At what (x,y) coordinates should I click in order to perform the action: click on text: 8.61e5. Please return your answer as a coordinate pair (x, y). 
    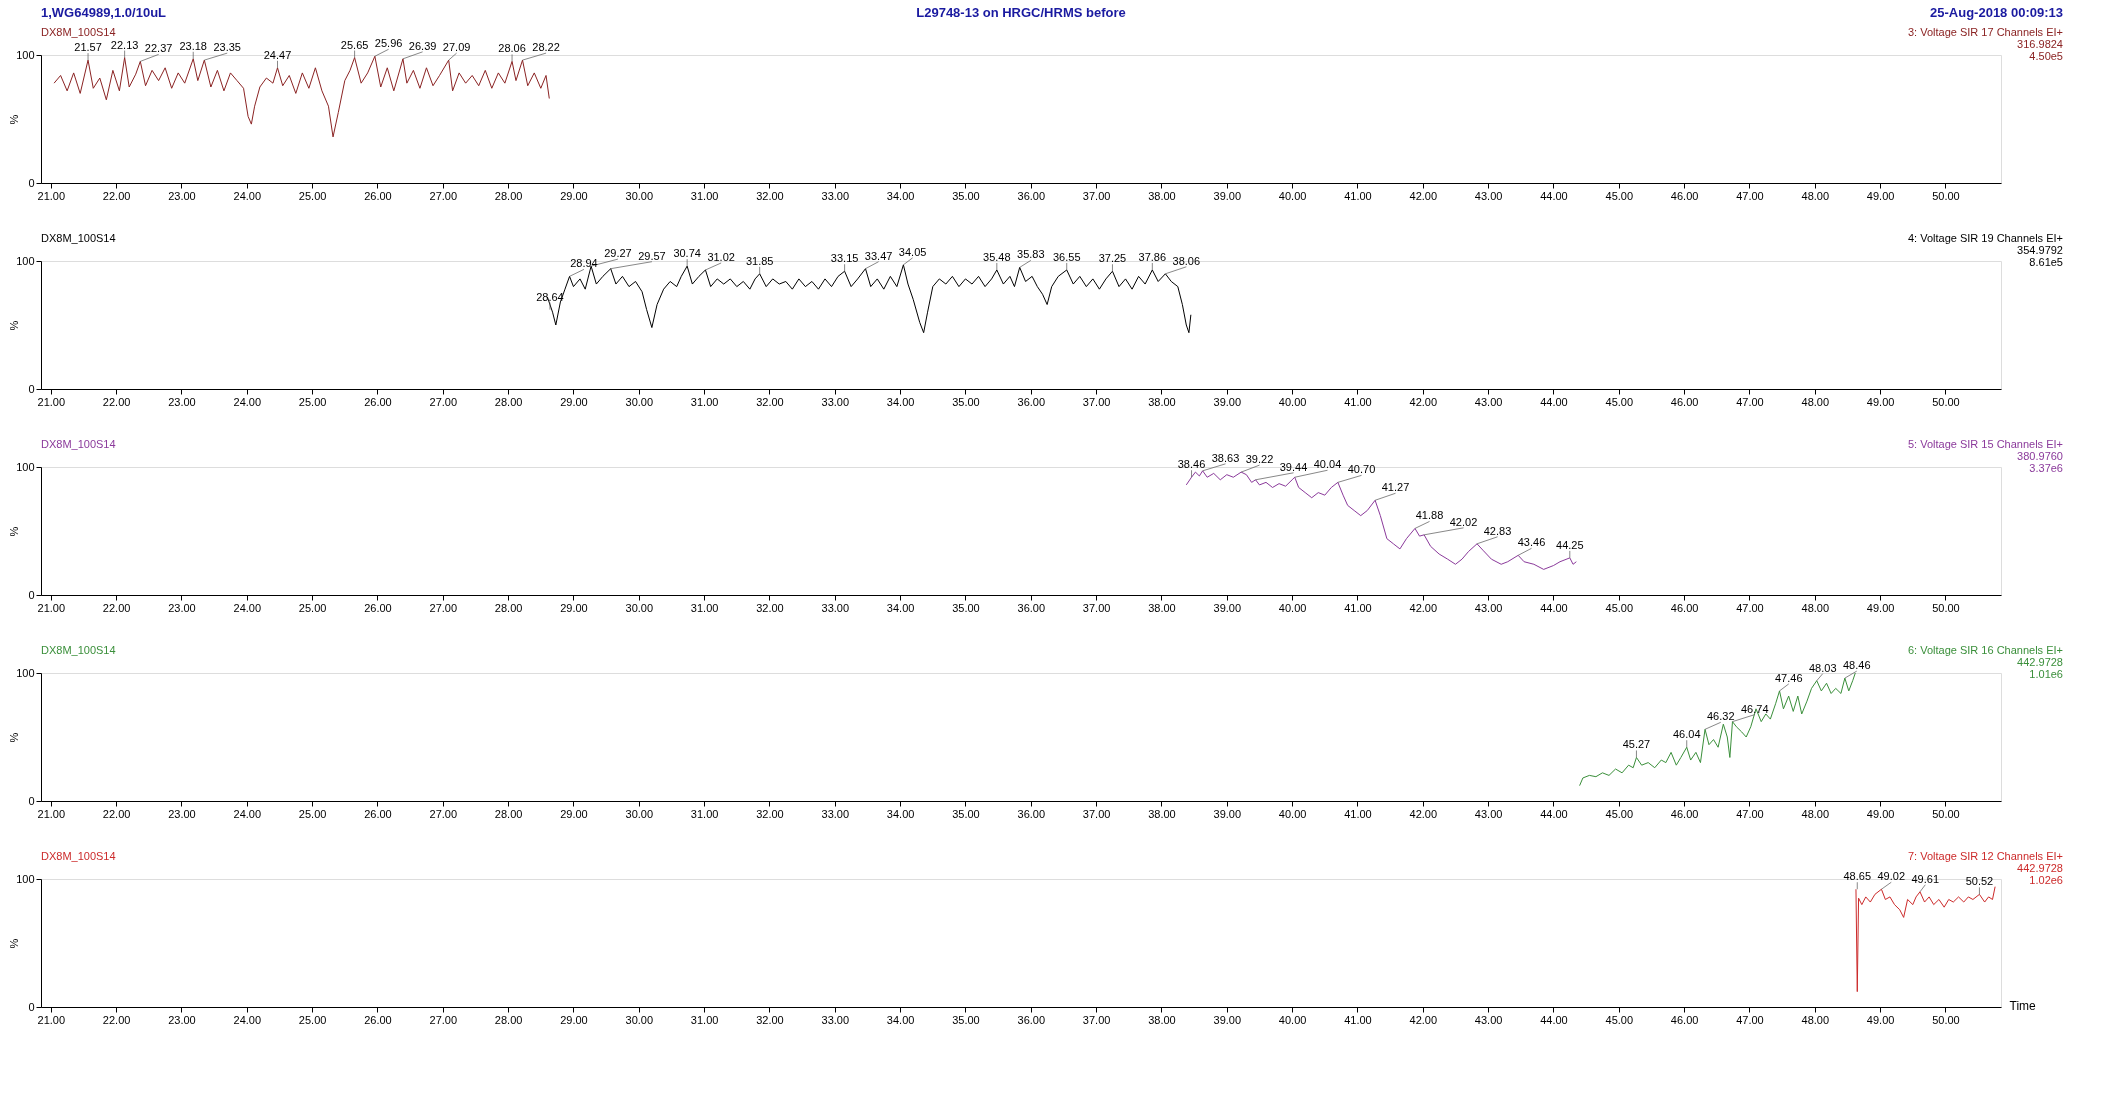
    Looking at the image, I should click on (2046, 262).